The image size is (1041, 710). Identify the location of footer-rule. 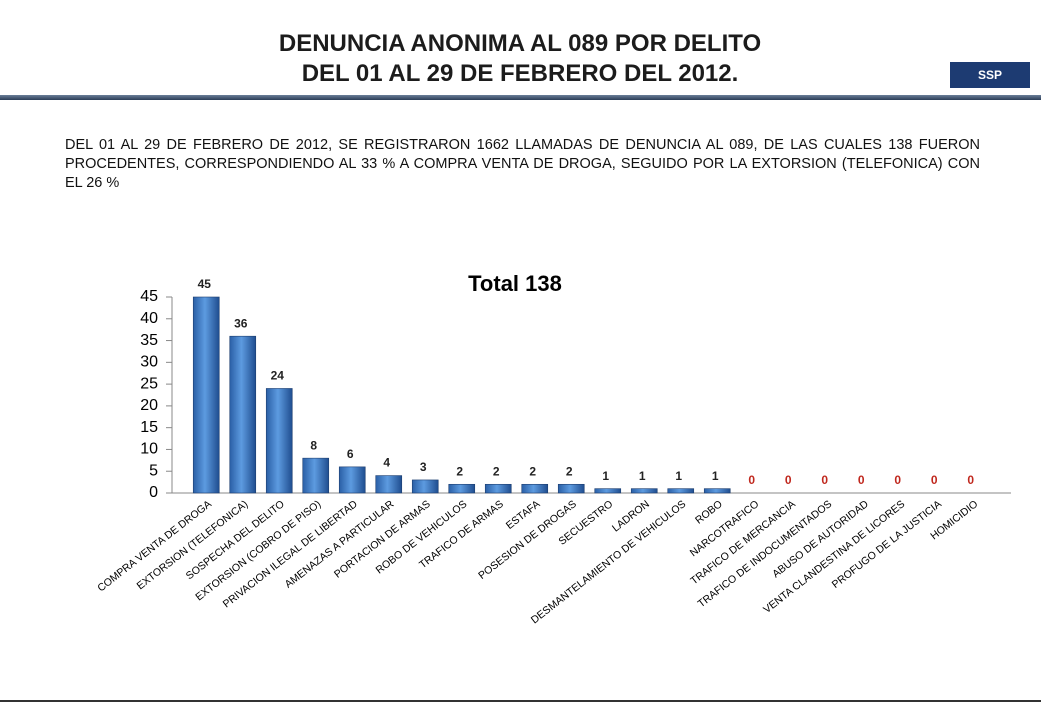
(520, 701).